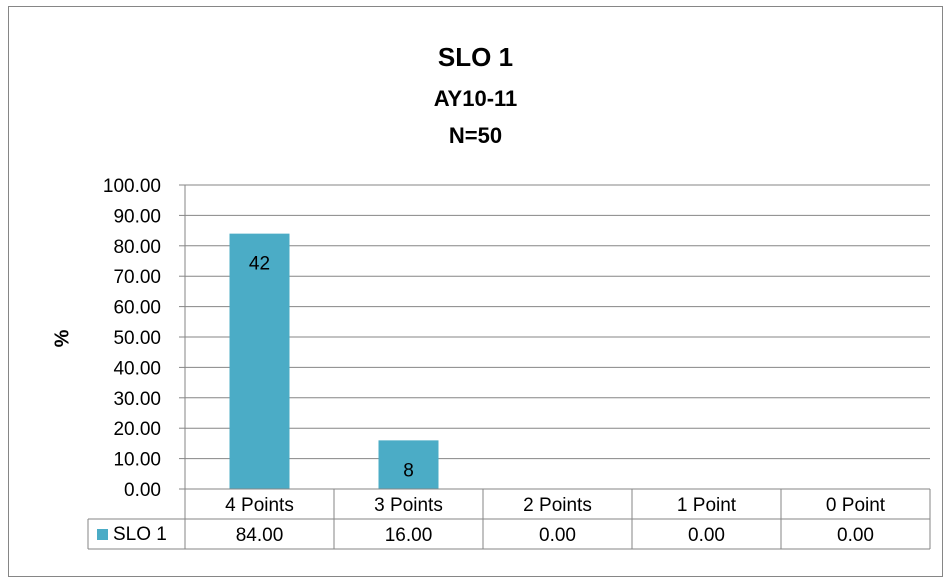  I want to click on y-tick-label: 60.00, so click(137, 308).